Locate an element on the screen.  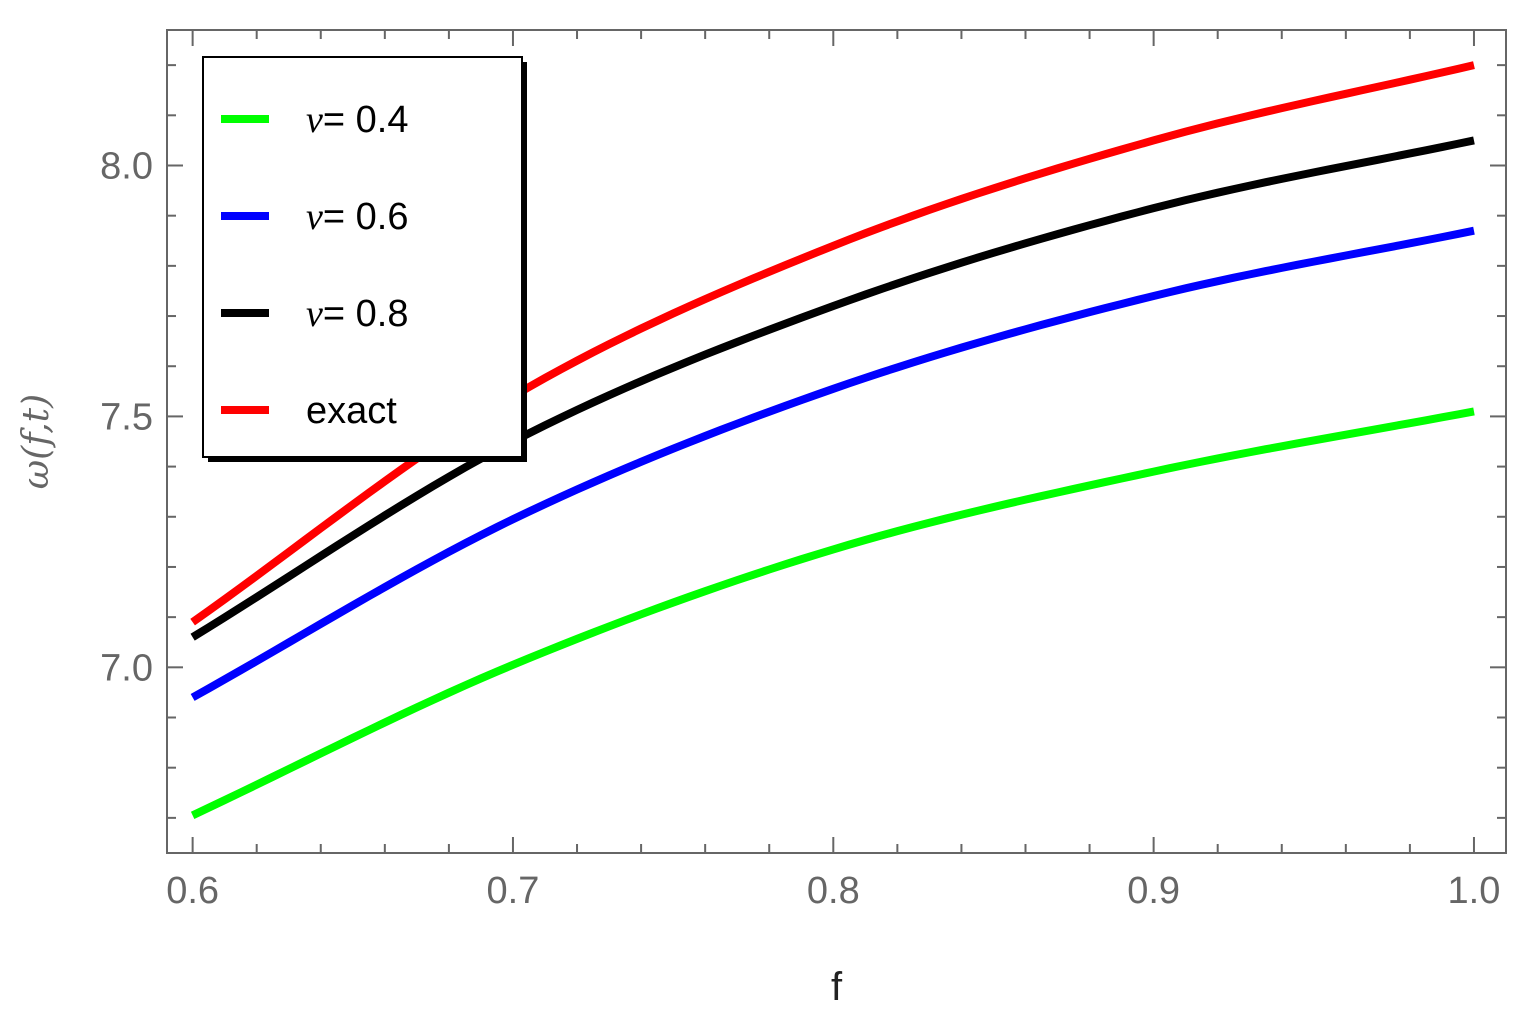
y-tick-labels: 7.0 7.5 8.0 is located at coordinates (126, 417).